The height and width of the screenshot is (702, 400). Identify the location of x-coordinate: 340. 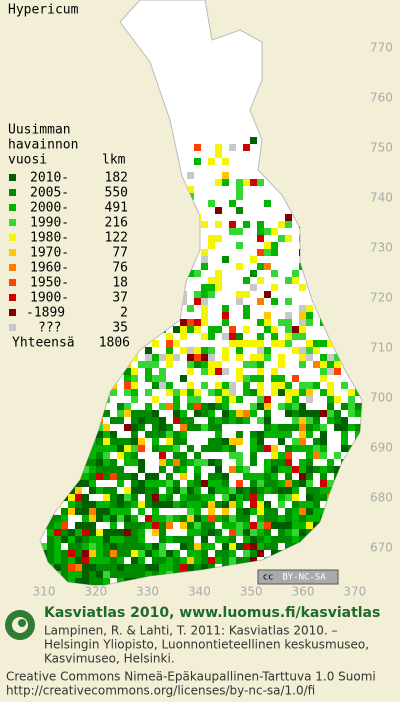
(199, 592).